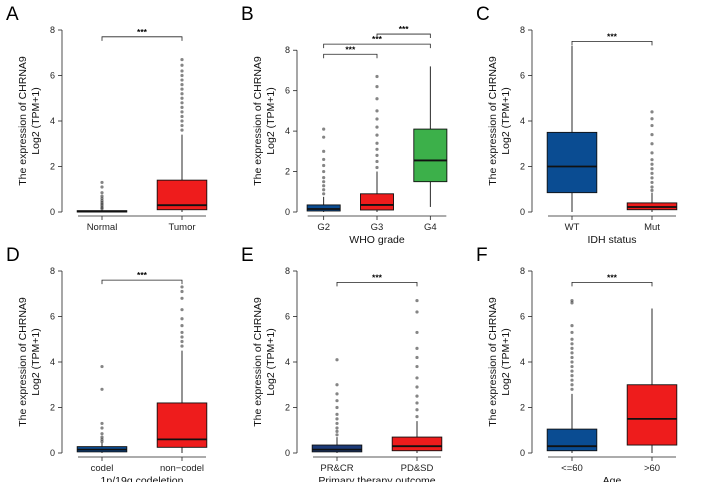 The height and width of the screenshot is (482, 706). What do you see at coordinates (611, 240) in the screenshot?
I see `x-axis-title: IDH status` at bounding box center [611, 240].